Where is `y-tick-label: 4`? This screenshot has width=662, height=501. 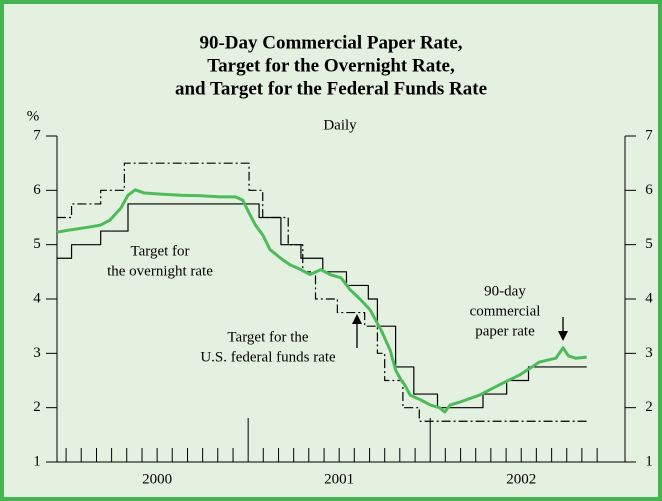
y-tick-label: 4 is located at coordinates (37, 298).